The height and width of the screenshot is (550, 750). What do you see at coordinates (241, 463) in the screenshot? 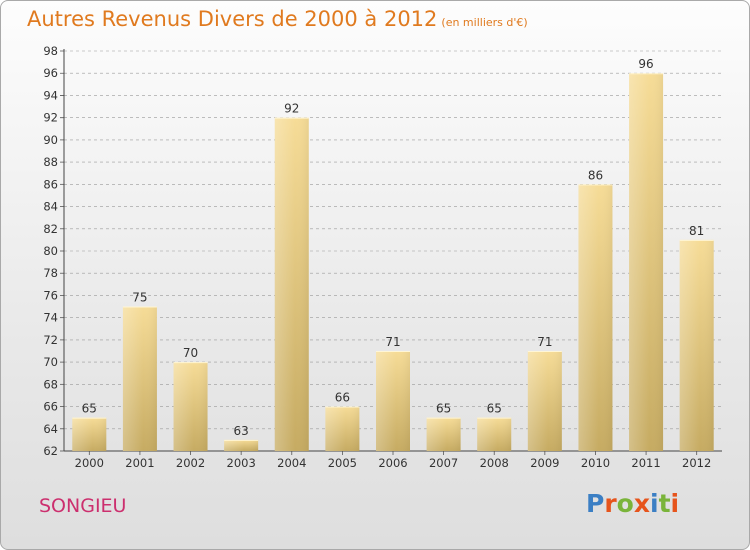
I see `x-tick-label: 2003` at bounding box center [241, 463].